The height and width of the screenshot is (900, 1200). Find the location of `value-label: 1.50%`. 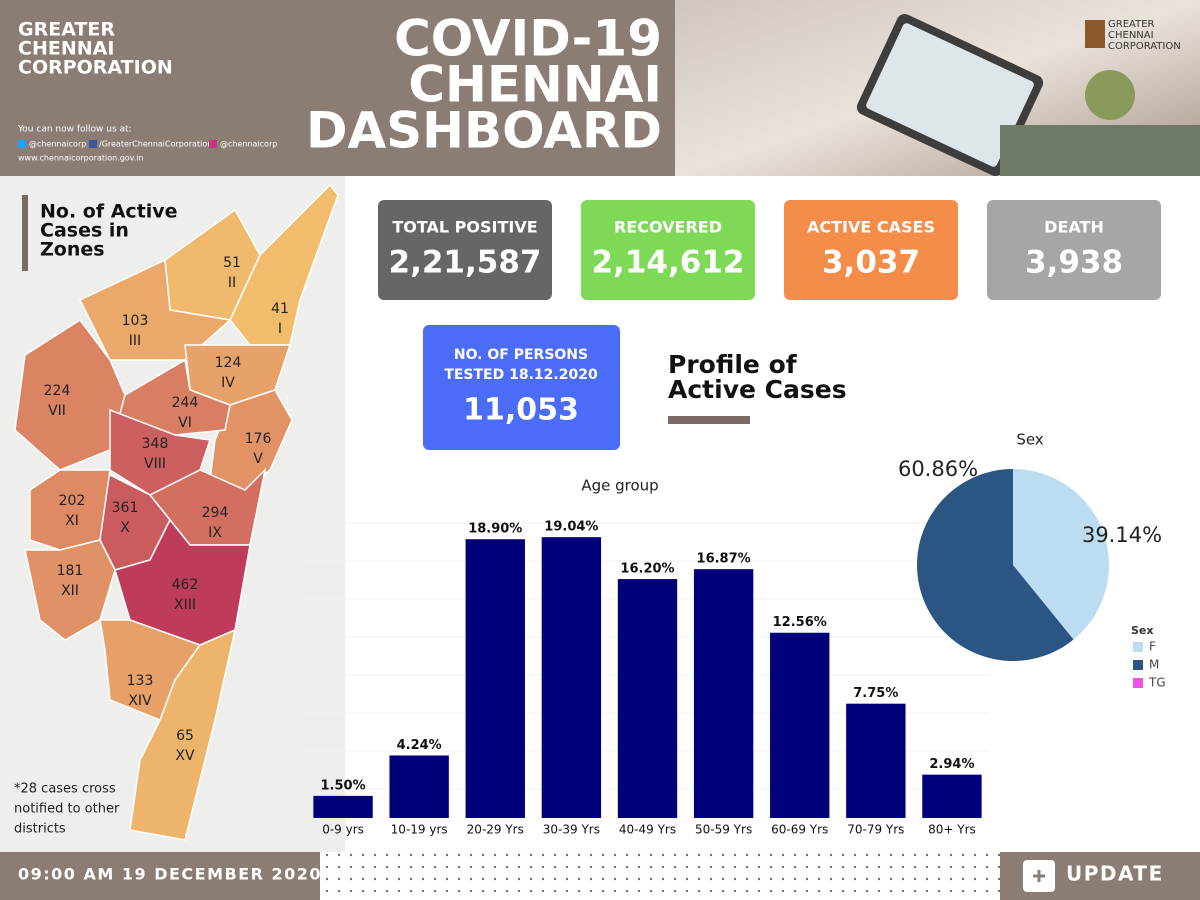

value-label: 1.50% is located at coordinates (343, 785).